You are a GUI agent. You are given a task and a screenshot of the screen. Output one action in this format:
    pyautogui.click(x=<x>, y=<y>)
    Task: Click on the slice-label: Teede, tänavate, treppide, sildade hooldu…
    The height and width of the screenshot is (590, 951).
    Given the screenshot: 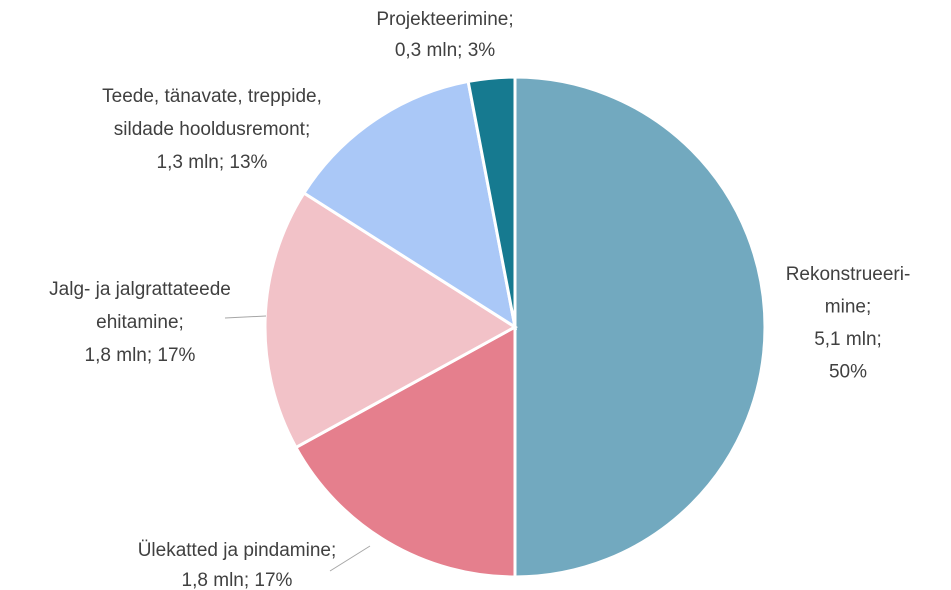 What is the action you would take?
    pyautogui.click(x=212, y=113)
    